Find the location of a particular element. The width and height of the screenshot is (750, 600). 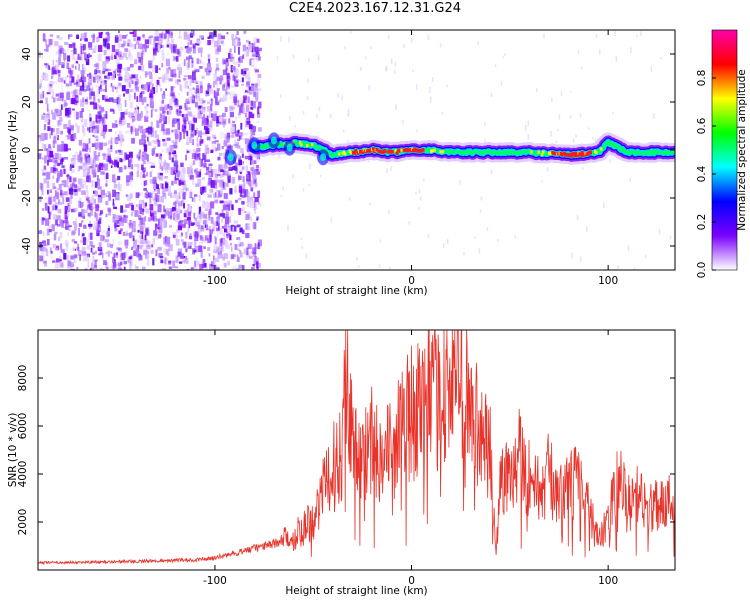

x-tick-label: 100 is located at coordinates (608, 581).